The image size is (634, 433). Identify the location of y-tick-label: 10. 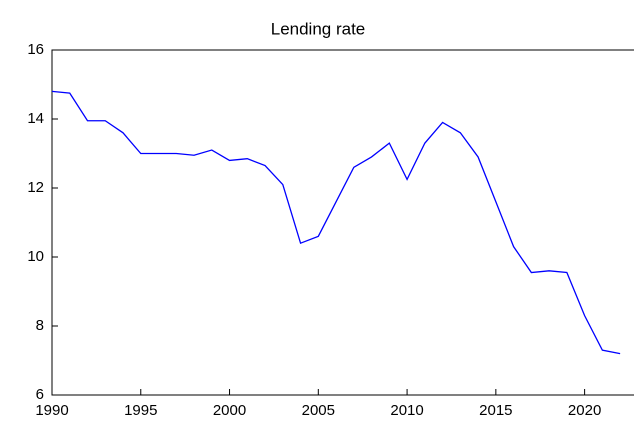
(35, 256).